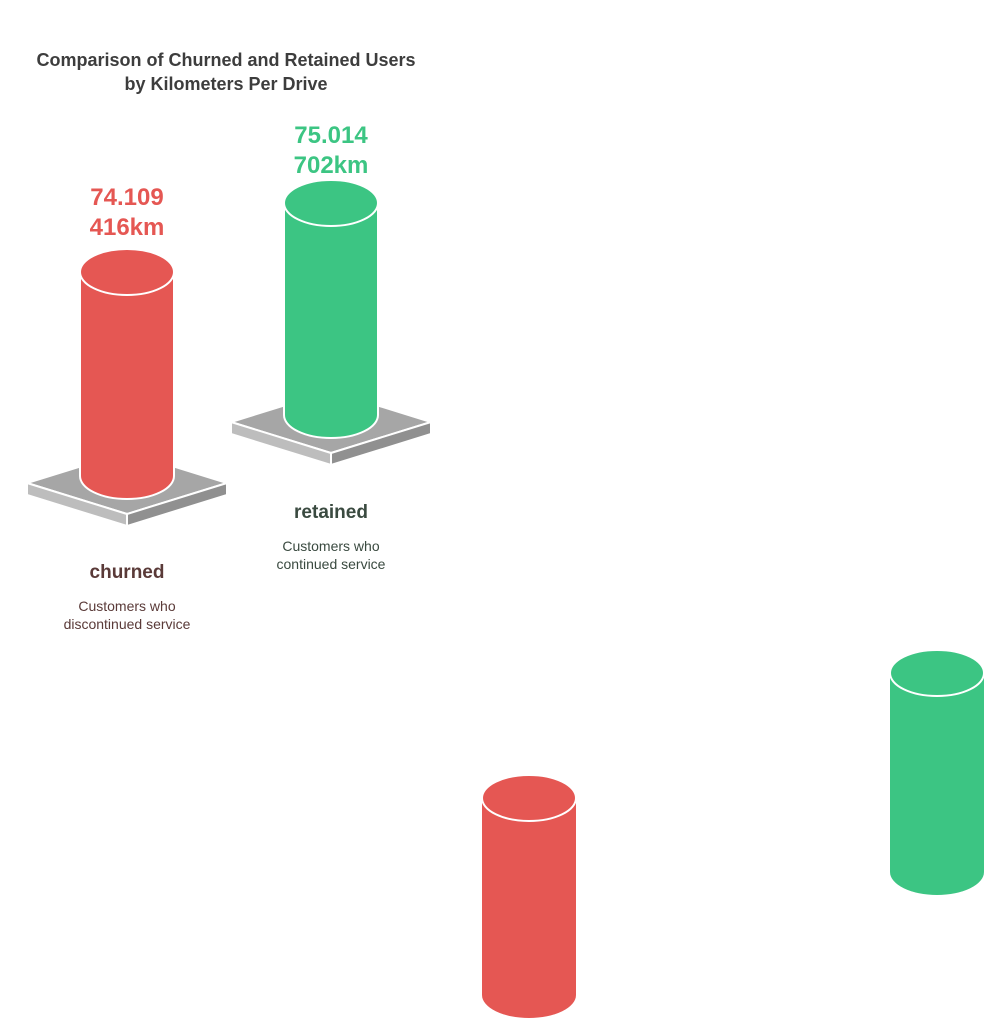 This screenshot has height=1021, width=986. Describe the element at coordinates (937, 772) in the screenshot. I see `decor-cylinder-green` at that location.